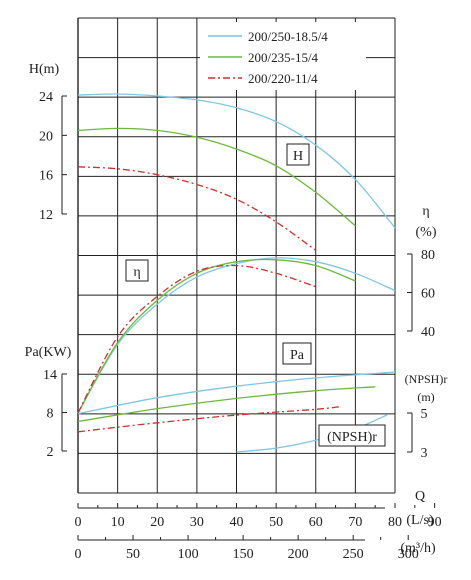 The width and height of the screenshot is (471, 580). Describe the element at coordinates (48, 352) in the screenshot. I see `power-axis-label: Pa(KW)` at that location.